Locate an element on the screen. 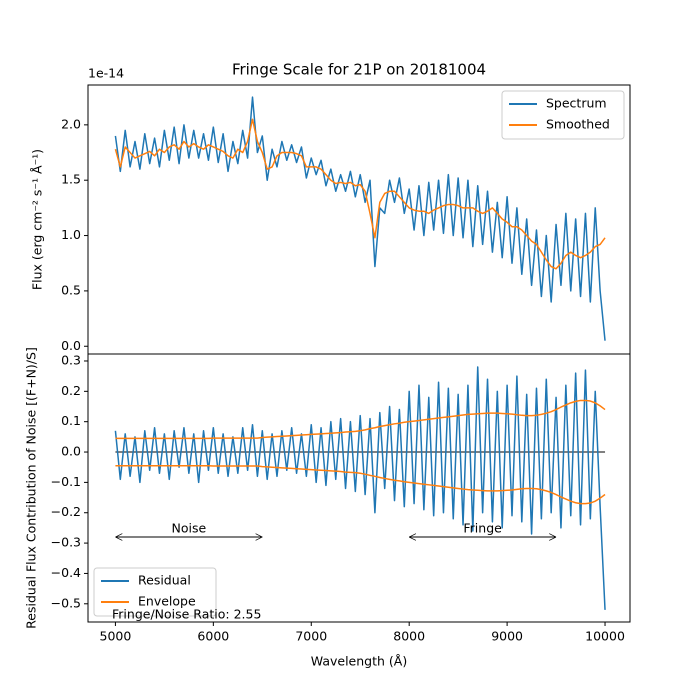 Image resolution: width=700 pixels, height=700 pixels. y-axis-label: Flux (erg cm⁻² s⁻¹ Å⁻¹) is located at coordinates (37, 219).